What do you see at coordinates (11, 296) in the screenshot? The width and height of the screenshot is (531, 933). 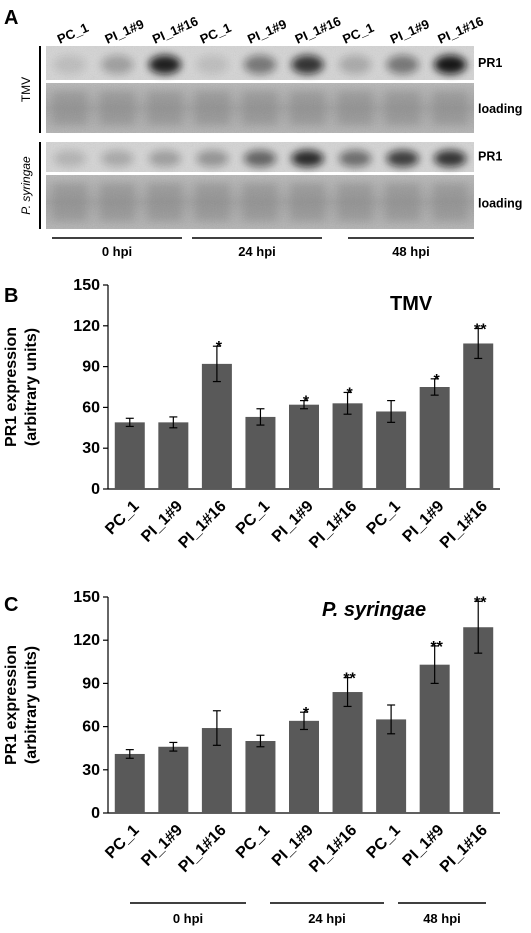 I see `panel-b-letter: B` at bounding box center [11, 296].